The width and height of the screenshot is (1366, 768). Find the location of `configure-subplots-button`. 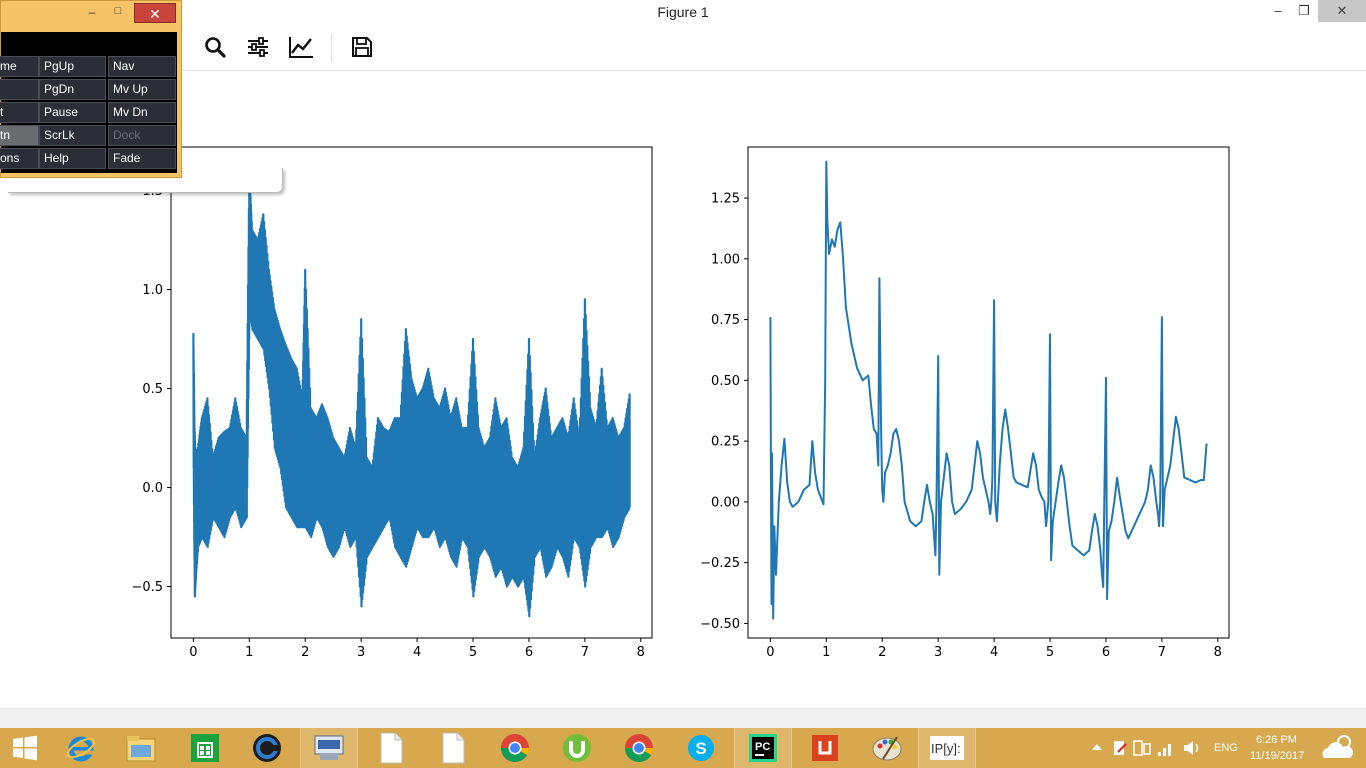

configure-subplots-button is located at coordinates (258, 47).